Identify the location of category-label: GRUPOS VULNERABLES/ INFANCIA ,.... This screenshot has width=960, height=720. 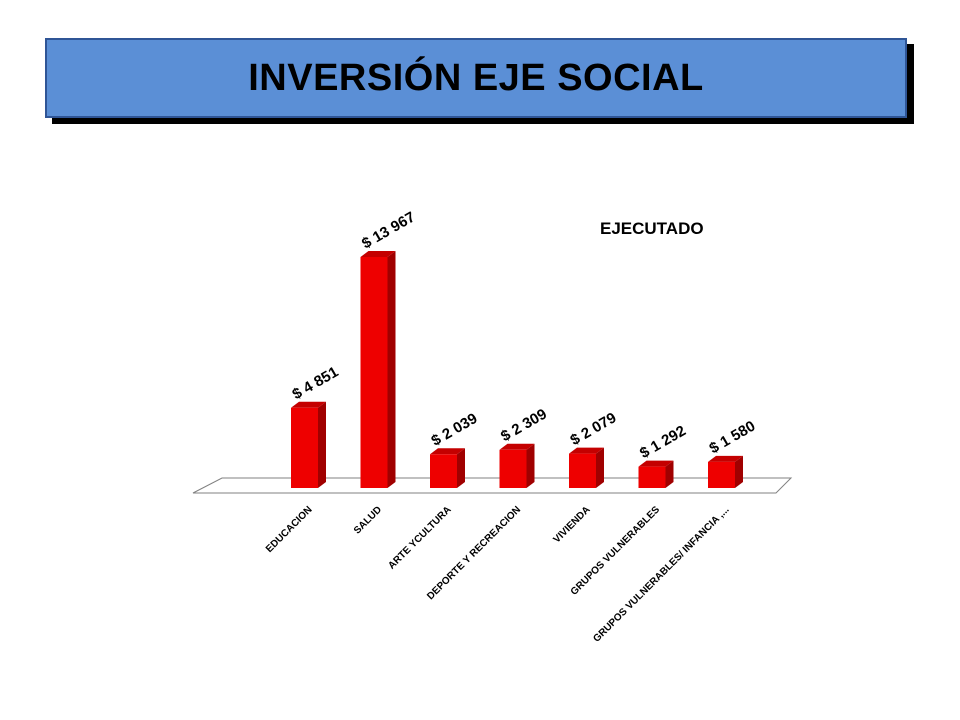
(661, 574).